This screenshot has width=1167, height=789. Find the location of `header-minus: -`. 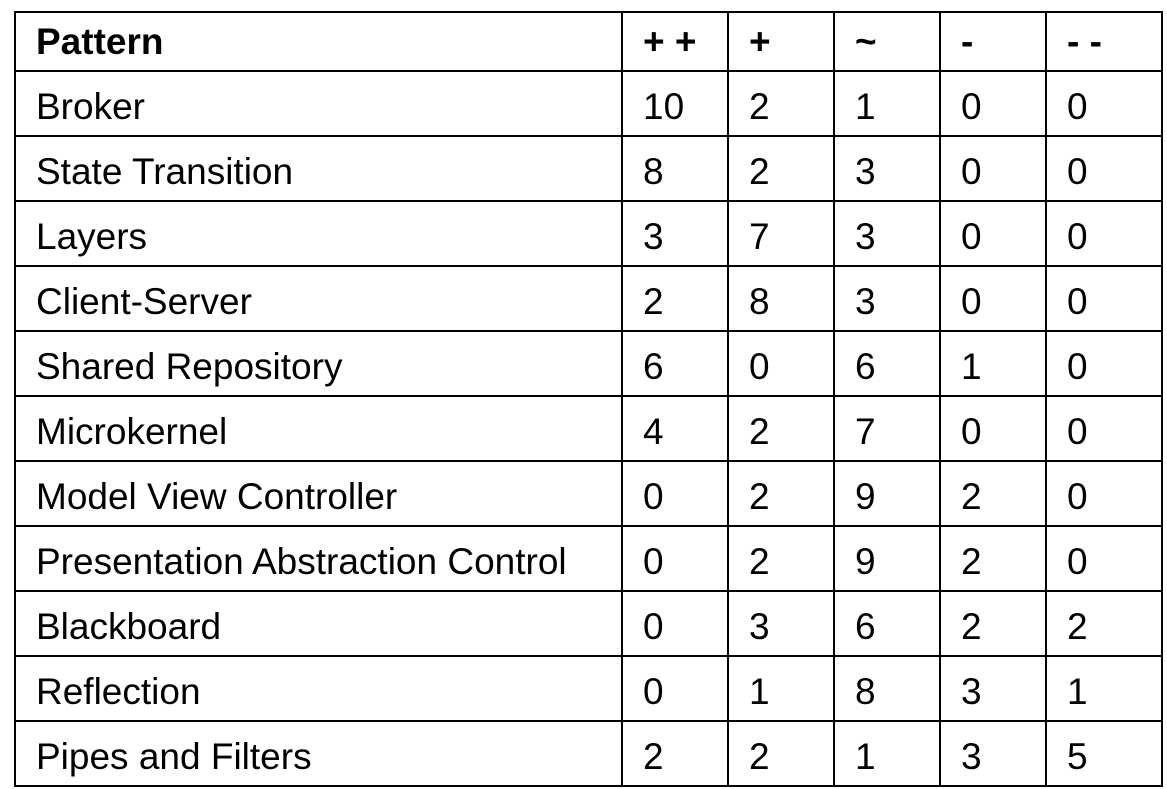

header-minus: - is located at coordinates (993, 41).